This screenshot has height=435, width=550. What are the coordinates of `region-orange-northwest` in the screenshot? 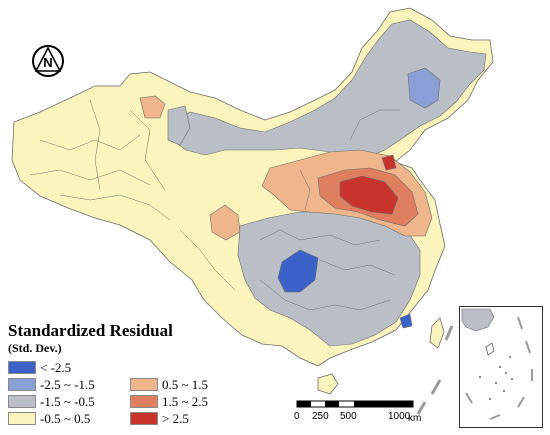 It's located at (152, 107).